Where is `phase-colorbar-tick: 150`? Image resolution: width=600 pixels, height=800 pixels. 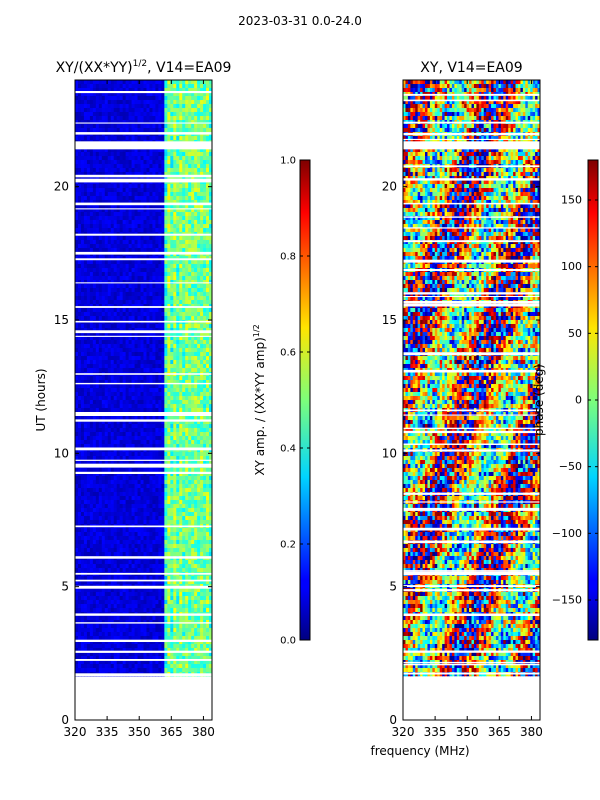 phase-colorbar-tick: 150 is located at coordinates (571, 200).